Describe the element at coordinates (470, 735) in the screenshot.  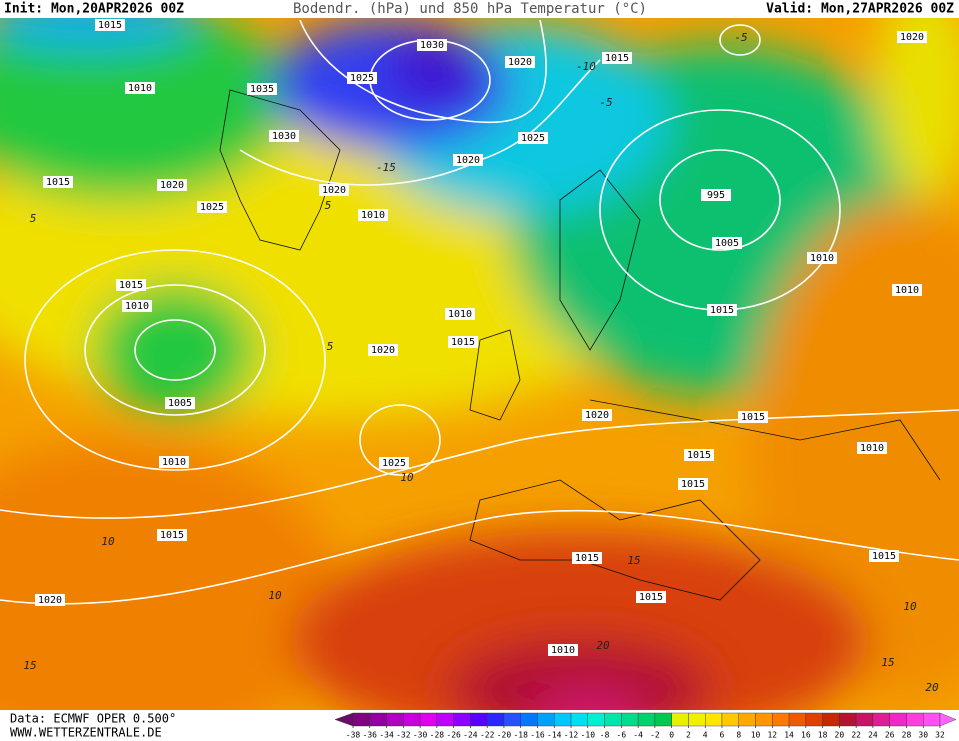
I see `legend-tick-label: -24` at that location.